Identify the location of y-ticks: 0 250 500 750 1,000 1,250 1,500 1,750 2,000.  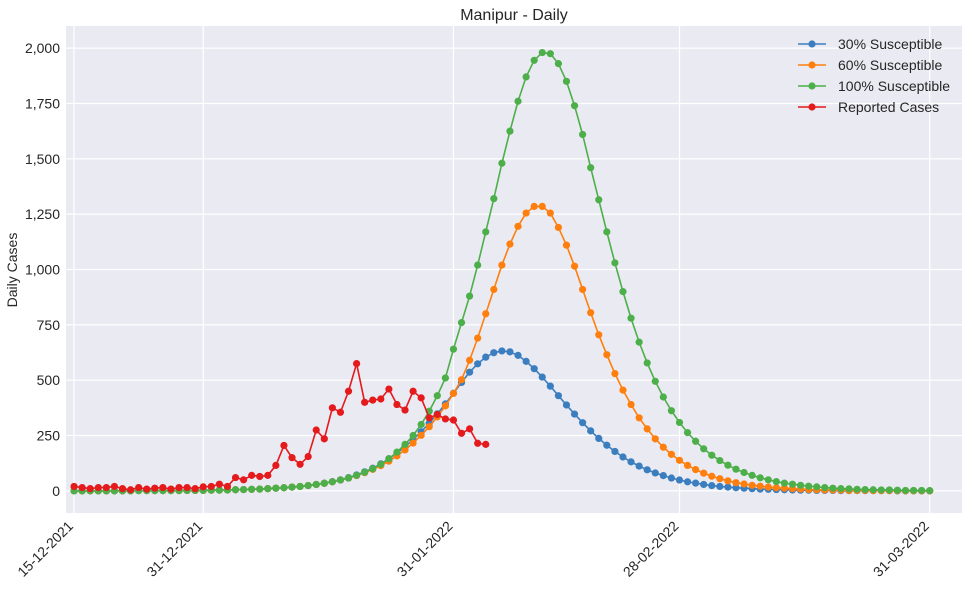
(42, 269).